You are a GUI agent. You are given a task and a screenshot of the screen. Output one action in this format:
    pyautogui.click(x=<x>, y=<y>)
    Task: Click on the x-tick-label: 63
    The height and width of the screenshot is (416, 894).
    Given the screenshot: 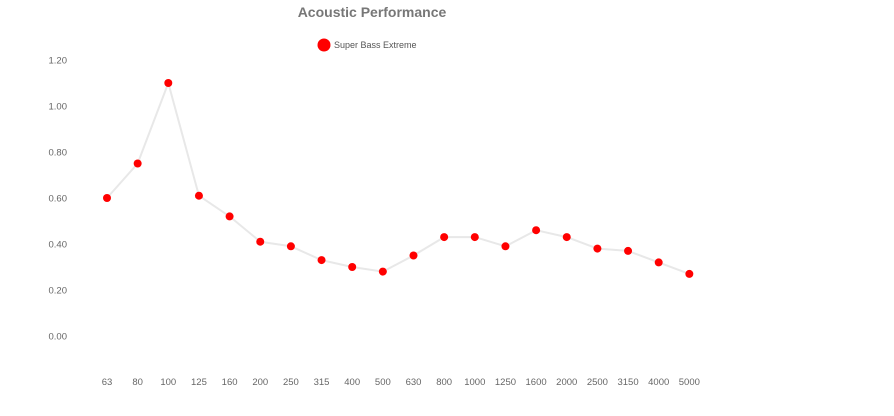 What is the action you would take?
    pyautogui.click(x=107, y=382)
    